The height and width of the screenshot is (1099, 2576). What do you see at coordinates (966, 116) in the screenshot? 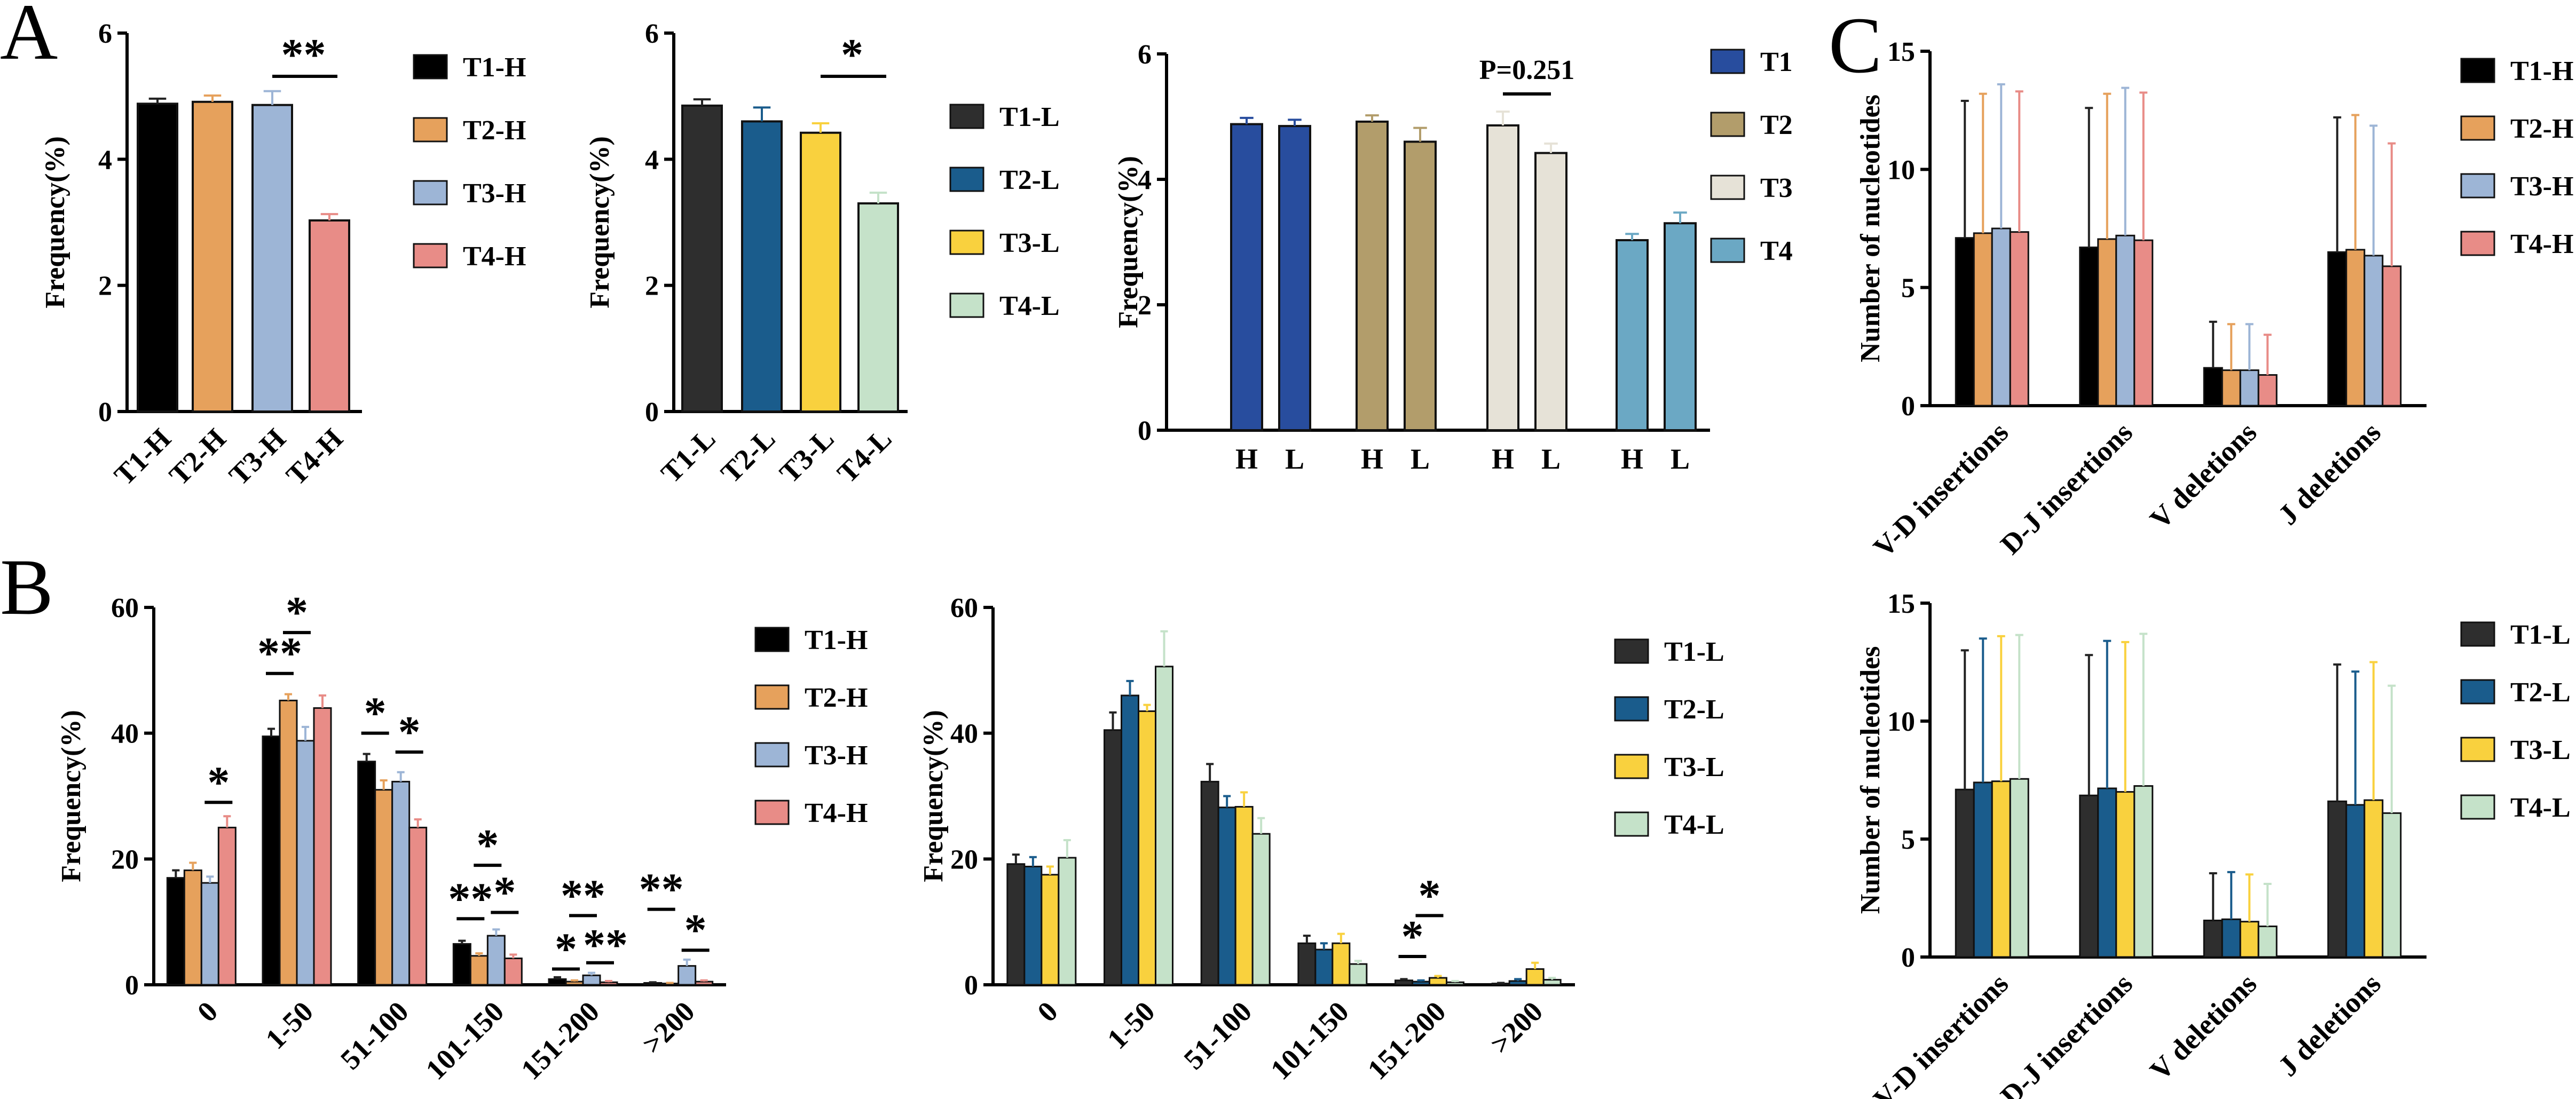
I see `a2-legend-swatch` at bounding box center [966, 116].